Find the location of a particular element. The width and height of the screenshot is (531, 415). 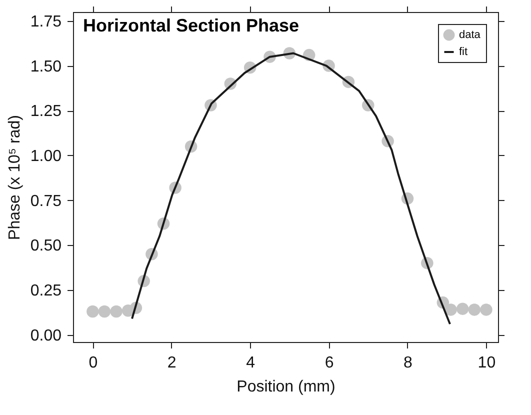

y-tick-label: 0.50 is located at coordinates (46, 246).